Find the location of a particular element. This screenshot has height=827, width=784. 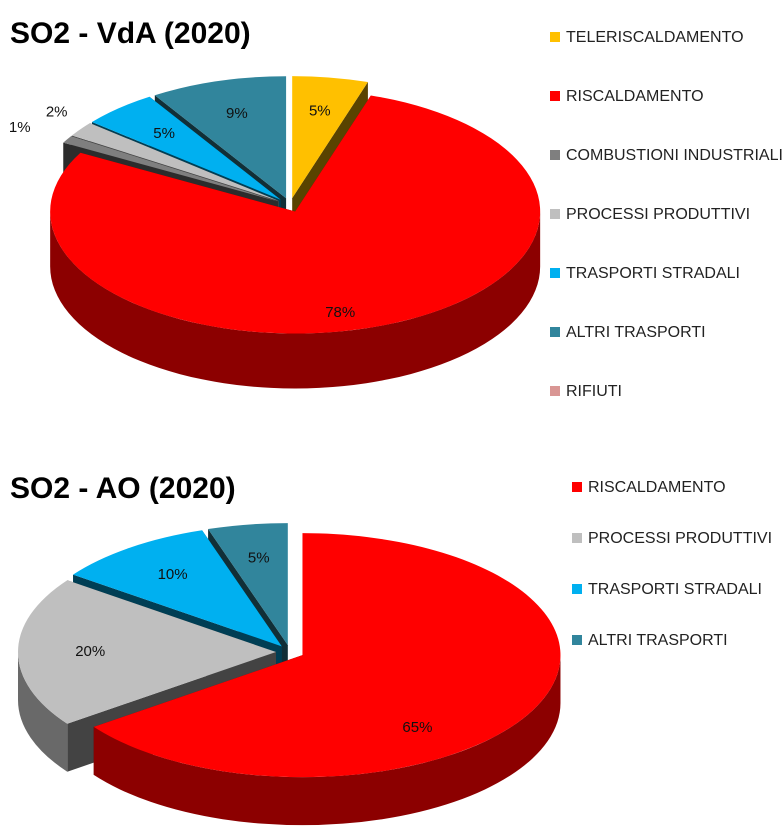

chart-title: SO2 - AO (2020) is located at coordinates (123, 488).